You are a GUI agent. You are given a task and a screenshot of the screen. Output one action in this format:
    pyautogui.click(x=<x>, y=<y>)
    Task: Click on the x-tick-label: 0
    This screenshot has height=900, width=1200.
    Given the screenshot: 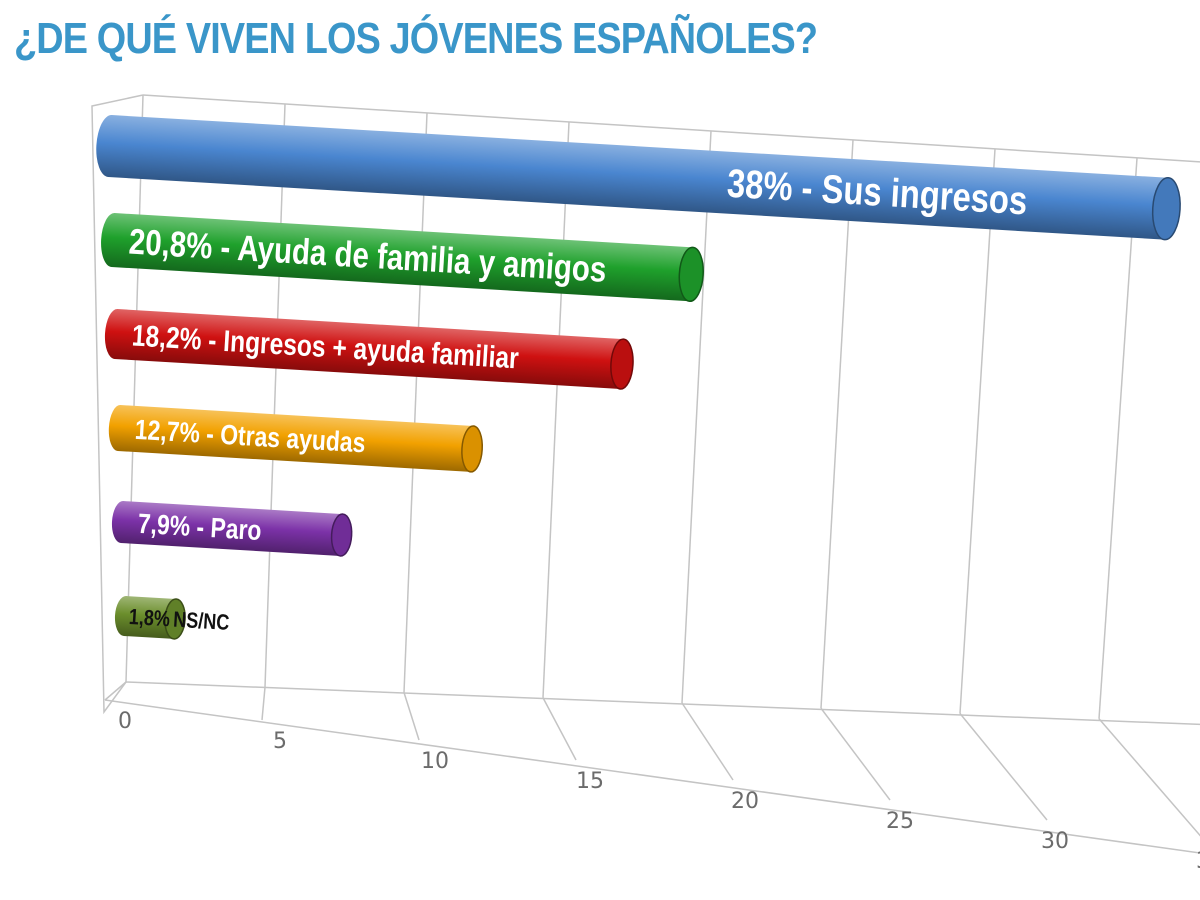 What is the action you would take?
    pyautogui.click(x=125, y=721)
    